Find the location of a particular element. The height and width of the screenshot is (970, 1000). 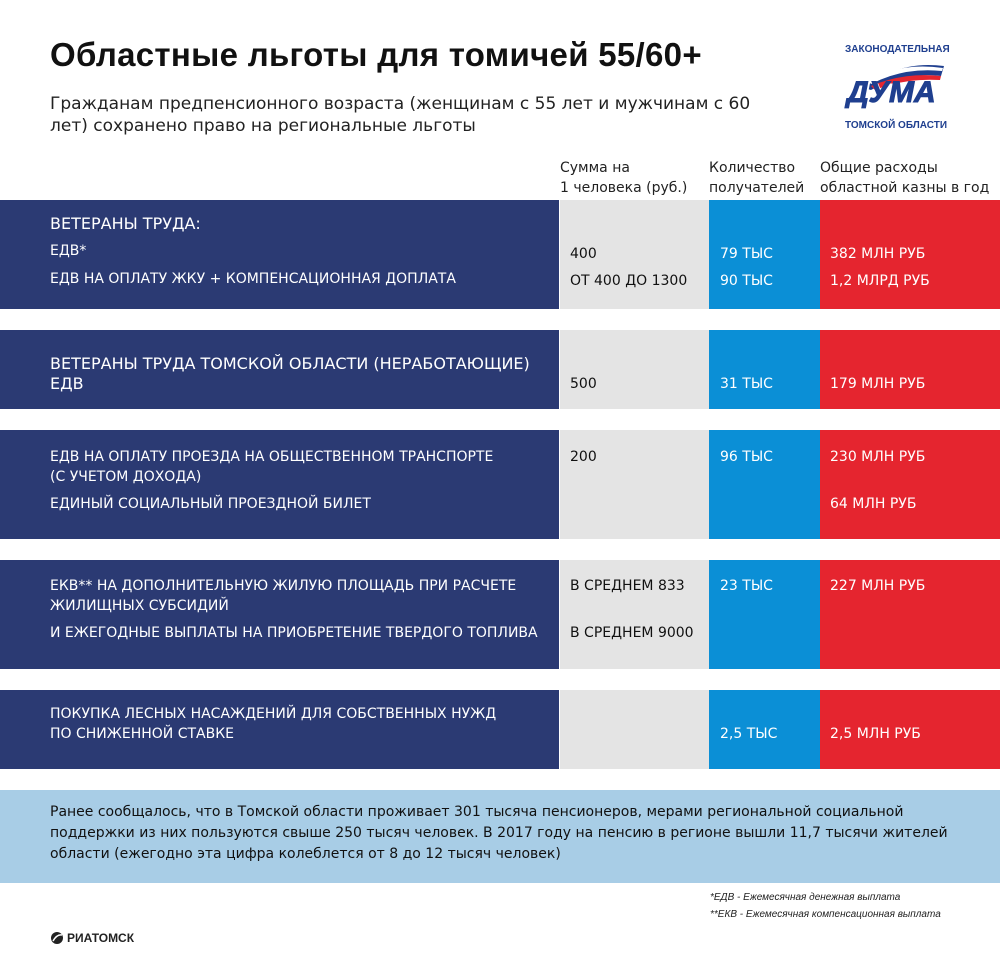

cost-cell: 2,5 МЛН РУБ is located at coordinates (910, 729).